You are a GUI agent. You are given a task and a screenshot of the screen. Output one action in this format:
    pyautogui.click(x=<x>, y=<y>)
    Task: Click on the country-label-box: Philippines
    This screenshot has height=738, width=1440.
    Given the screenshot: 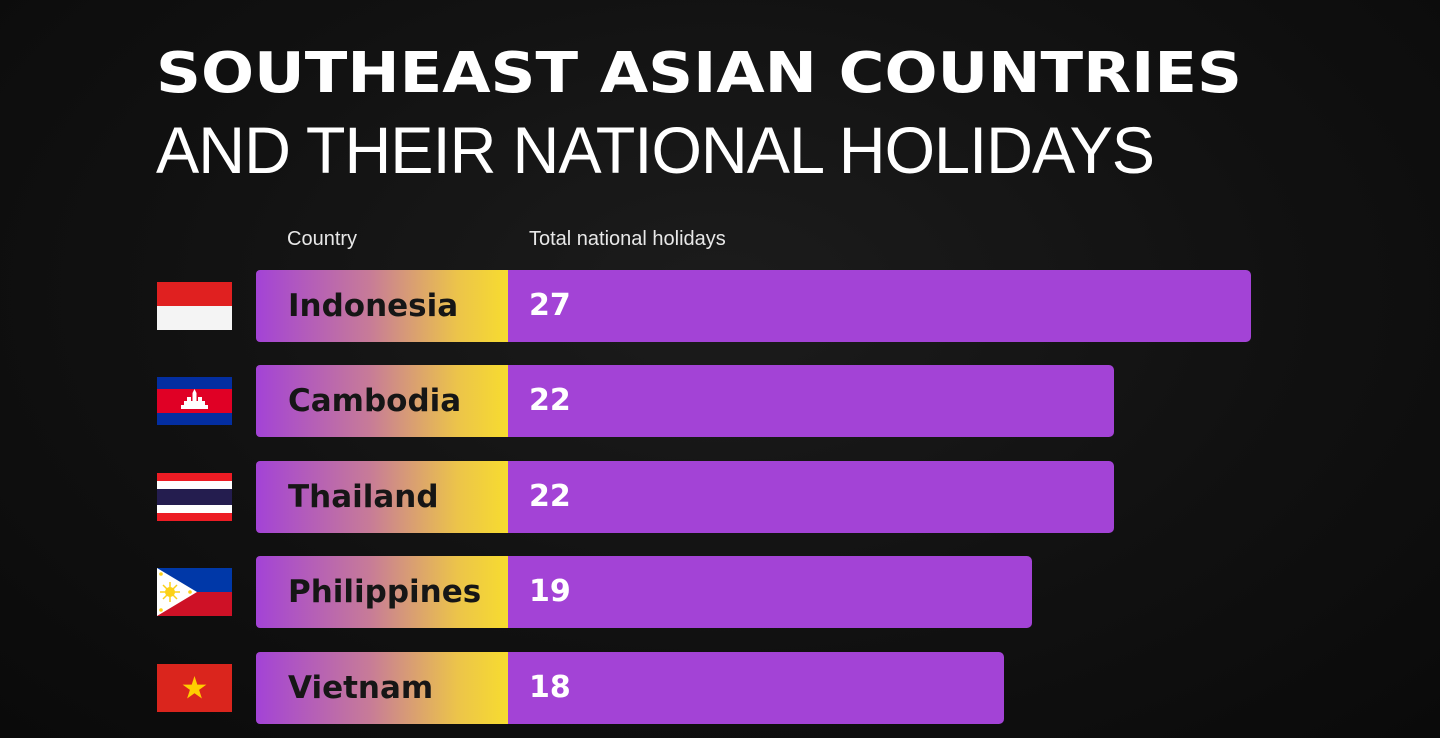 What is the action you would take?
    pyautogui.click(x=382, y=592)
    